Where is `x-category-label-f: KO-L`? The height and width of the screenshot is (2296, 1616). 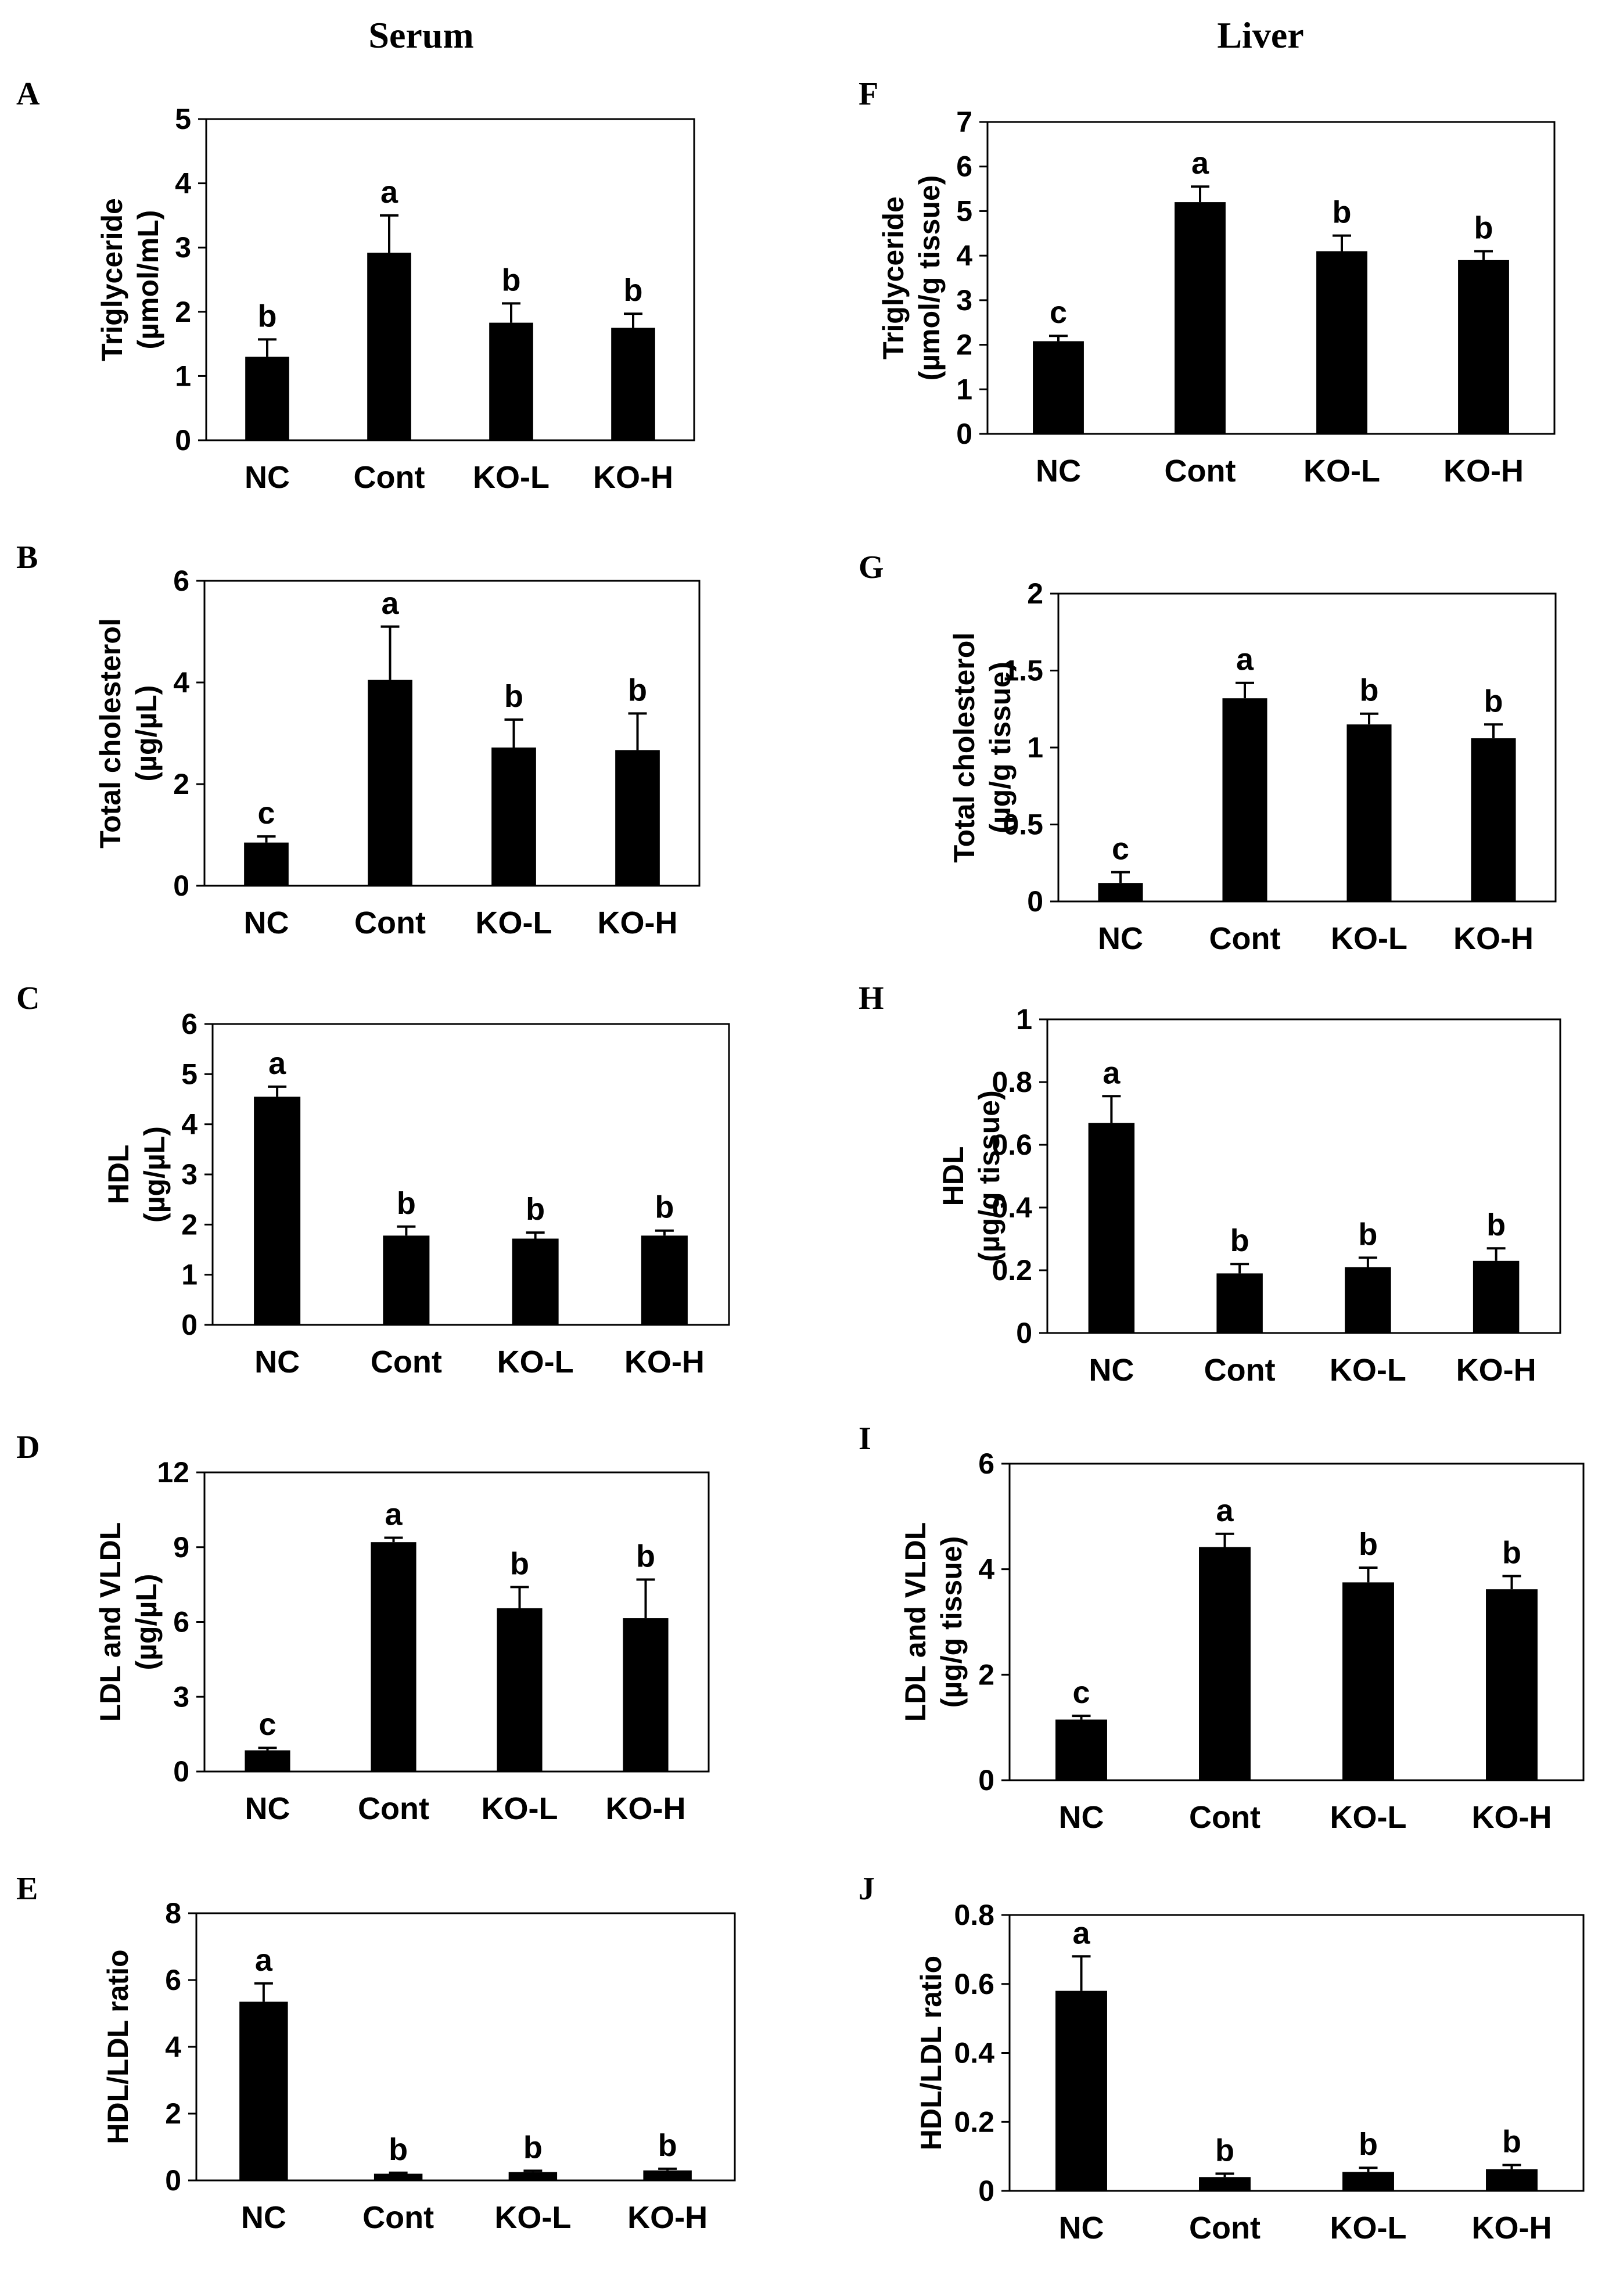
x-category-label-f: KO-L is located at coordinates (1341, 471).